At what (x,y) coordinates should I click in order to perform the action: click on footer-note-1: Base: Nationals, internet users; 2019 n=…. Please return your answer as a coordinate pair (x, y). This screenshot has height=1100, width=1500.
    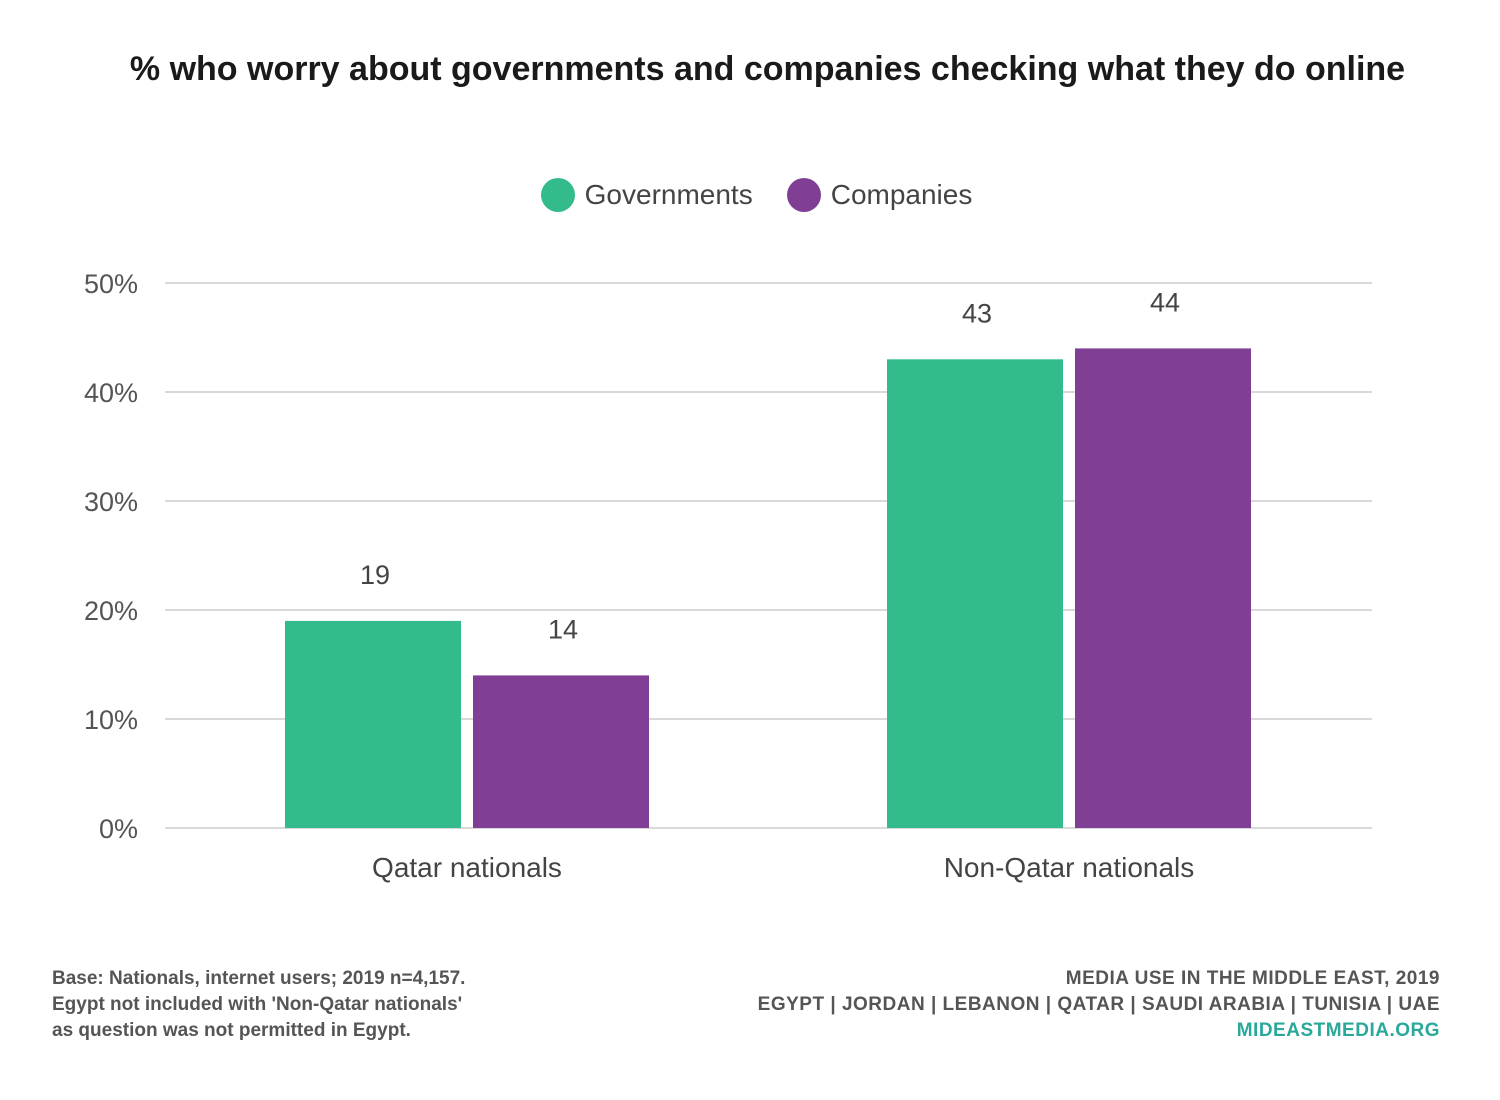
    Looking at the image, I should click on (259, 978).